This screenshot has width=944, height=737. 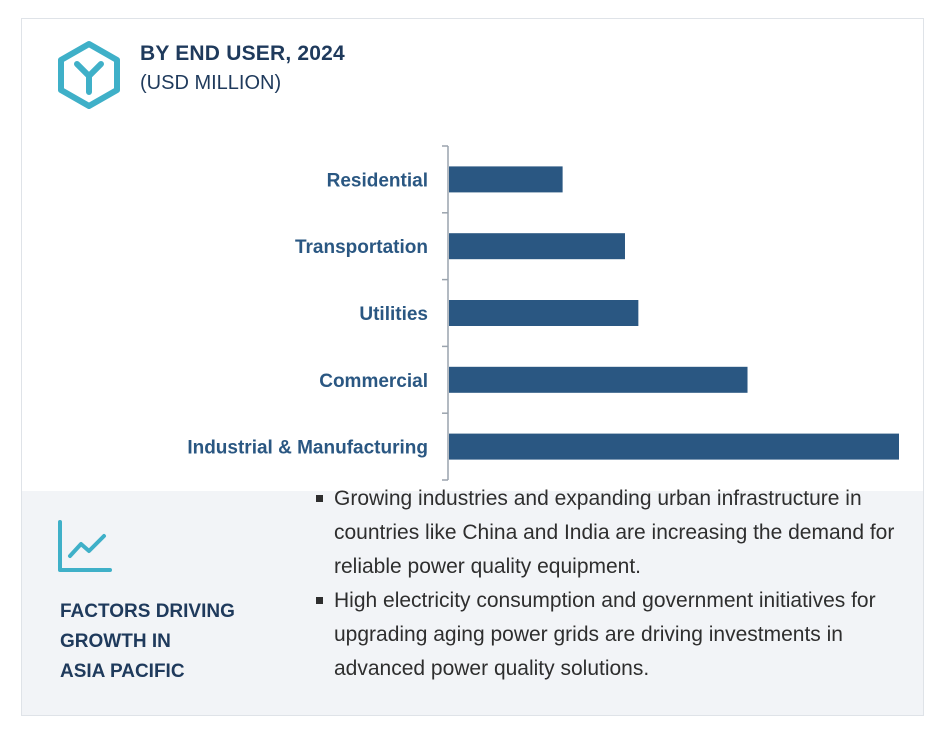 I want to click on factors-heading: FACTORS DRIVING GROWTH IN ASIA PACIFIC, so click(x=180, y=642).